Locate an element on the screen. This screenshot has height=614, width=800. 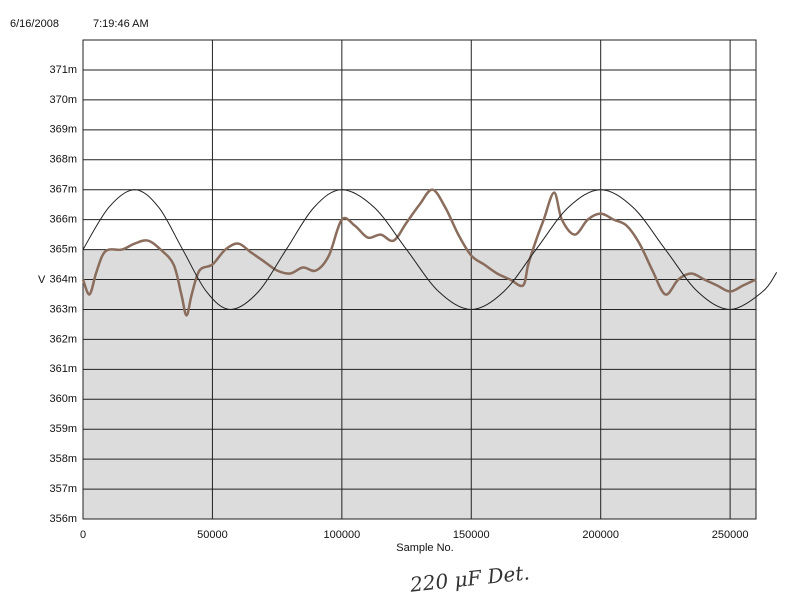
y-tick-label: 360m is located at coordinates (63, 399).